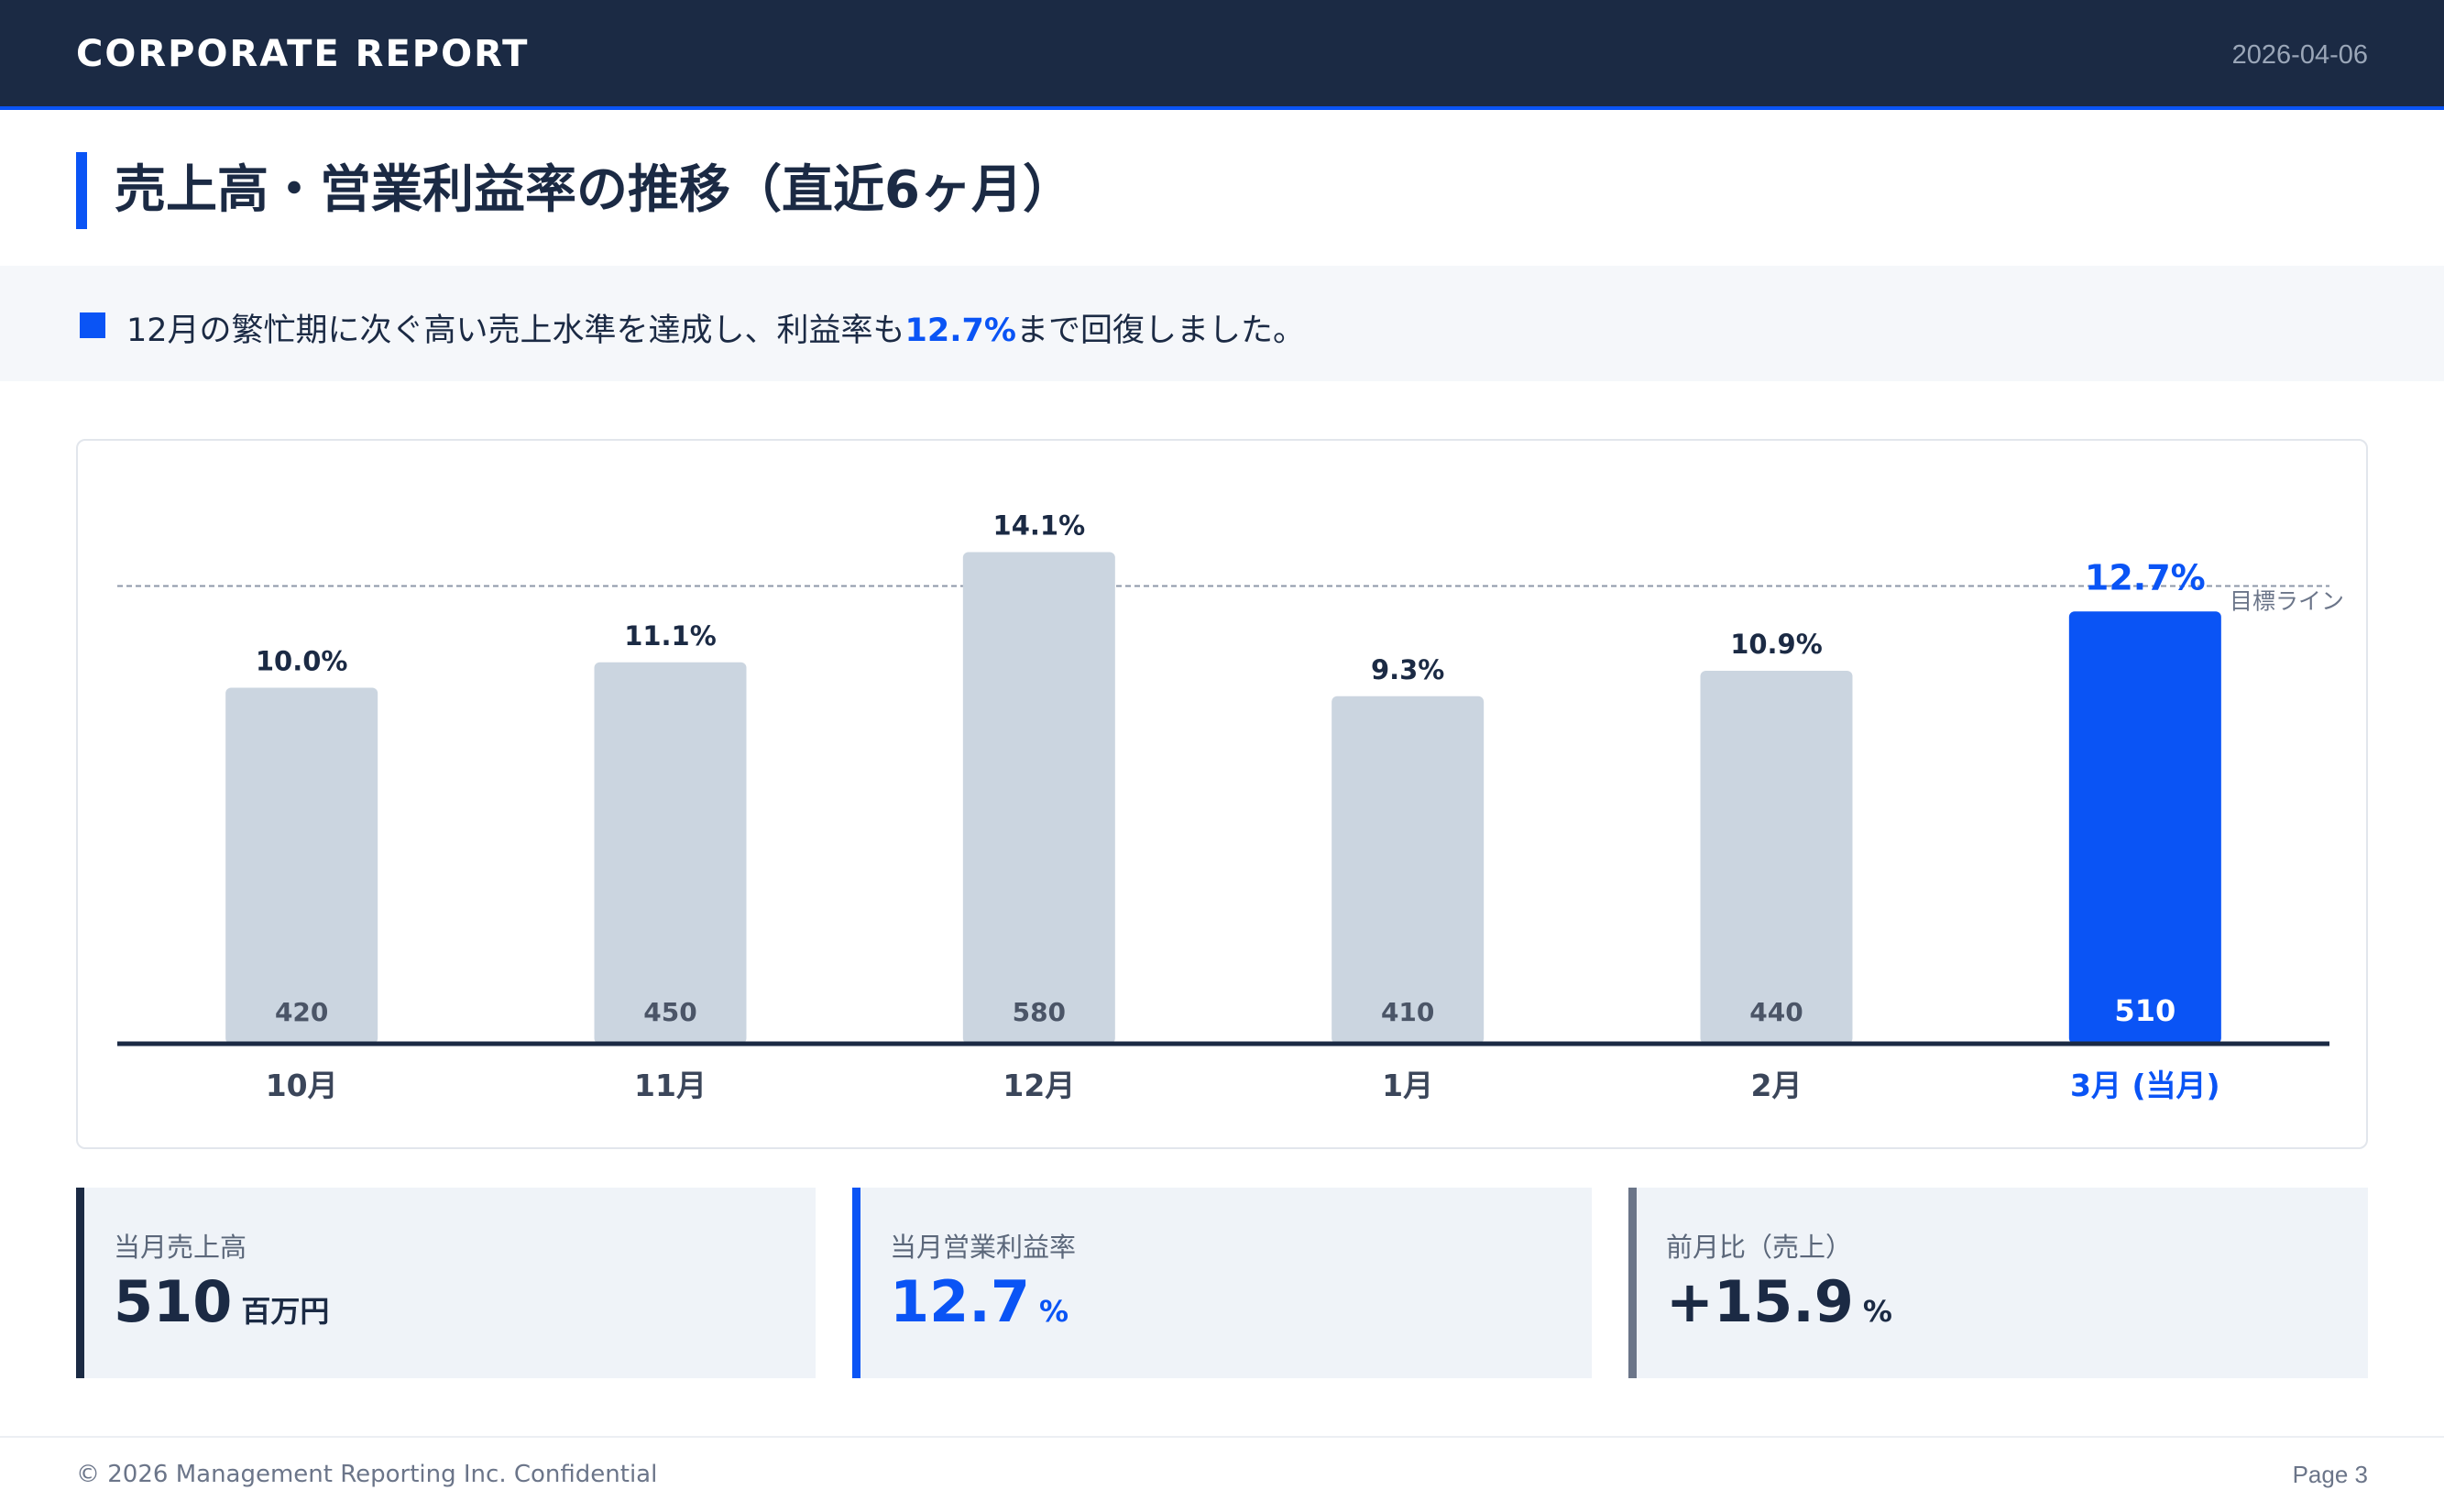 This screenshot has height=1512, width=2444. What do you see at coordinates (1776, 1012) in the screenshot?
I see `bar-value-label-4: 440` at bounding box center [1776, 1012].